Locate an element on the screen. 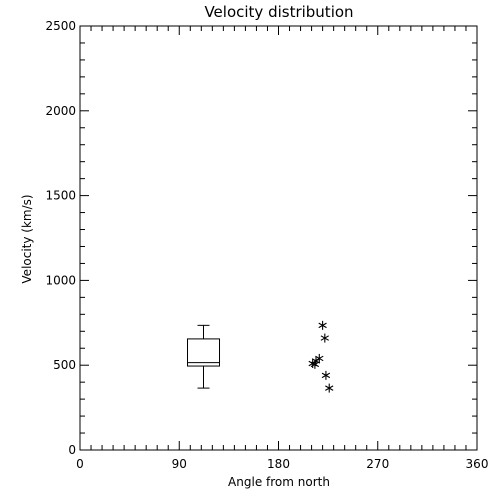  box-iqr is located at coordinates (204, 352).